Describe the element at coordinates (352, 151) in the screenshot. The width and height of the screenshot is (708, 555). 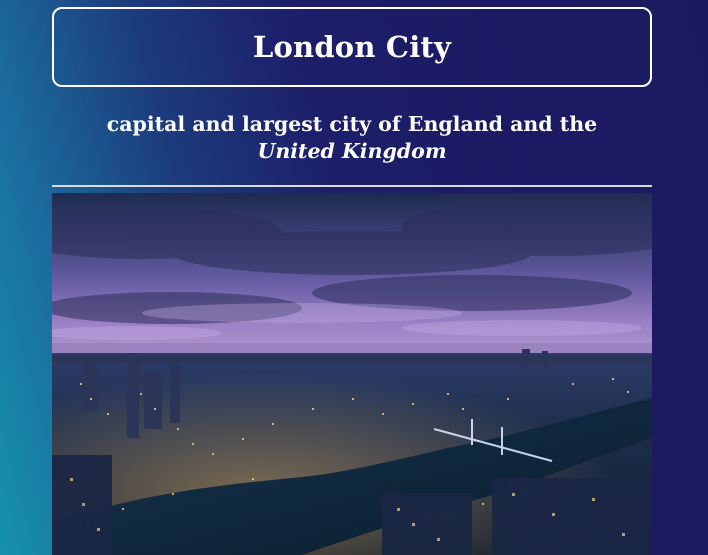
I see `subtitle-emphasis: United Kingdom` at that location.